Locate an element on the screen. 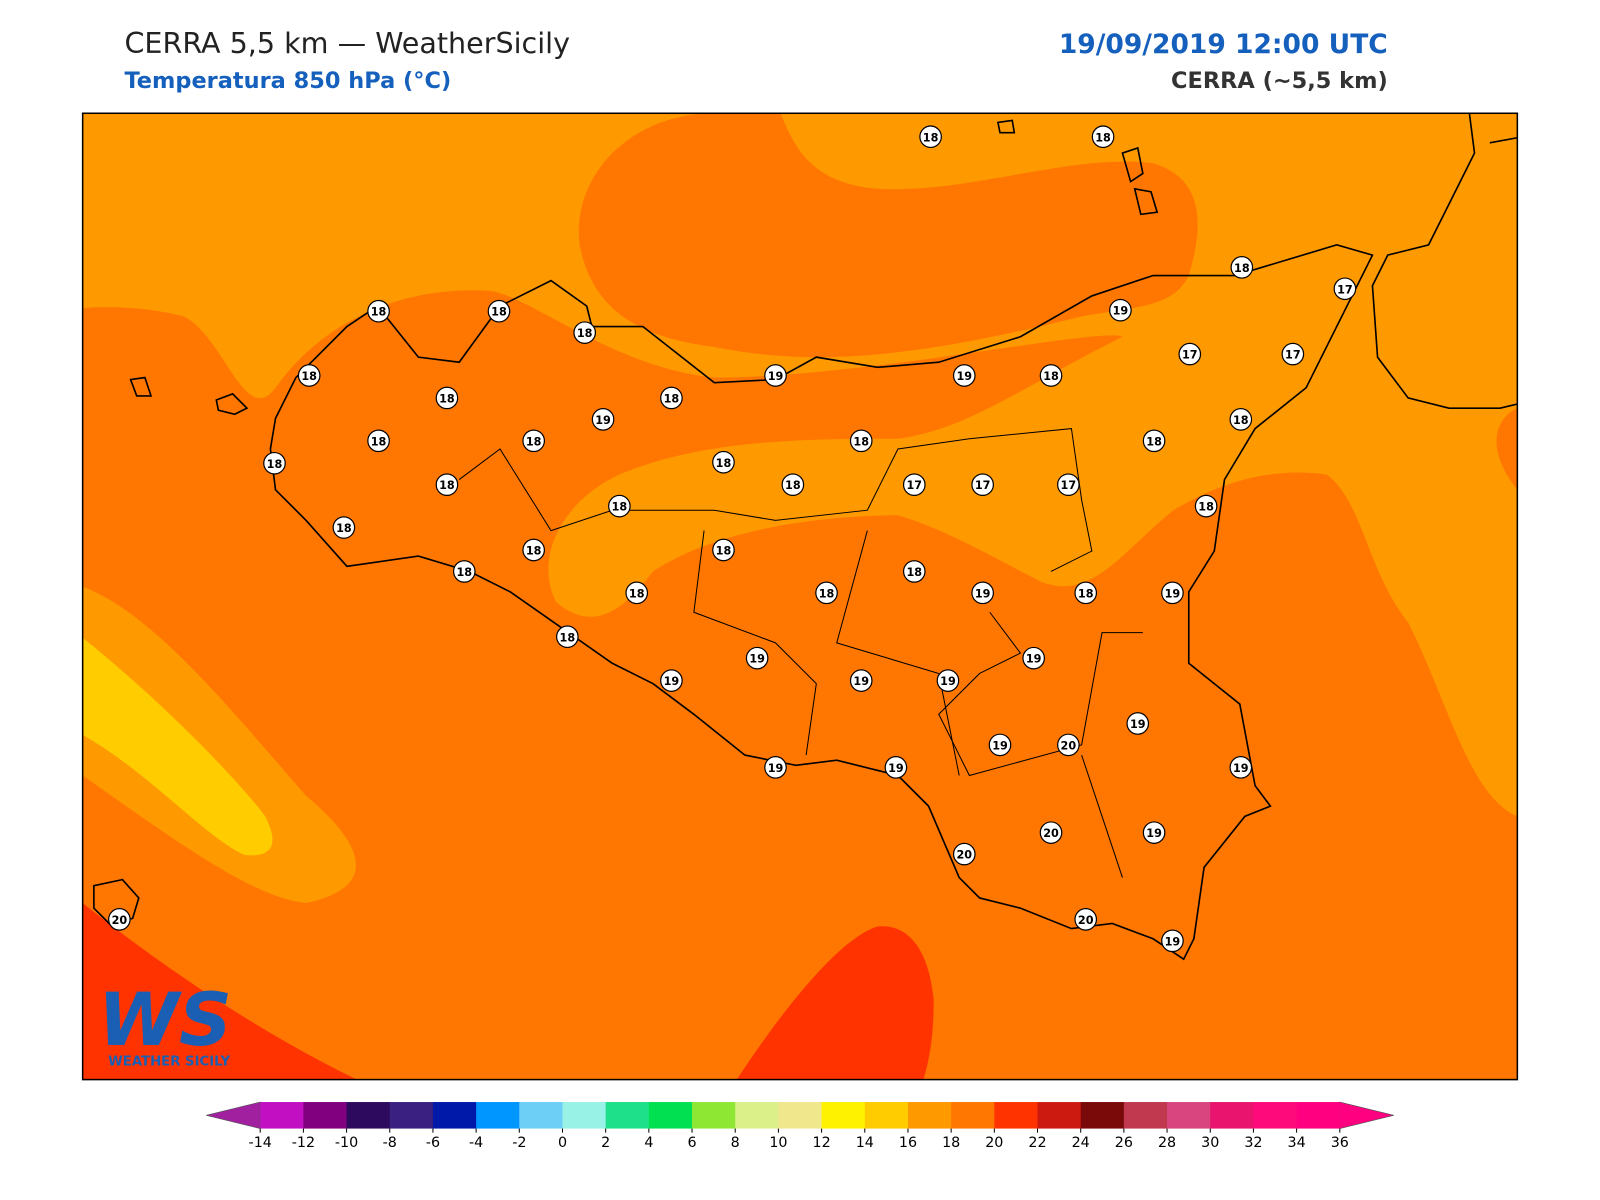 This screenshot has height=1200, width=1600. title: CERRA 5,5 km — WeatherSicily is located at coordinates (347, 43).